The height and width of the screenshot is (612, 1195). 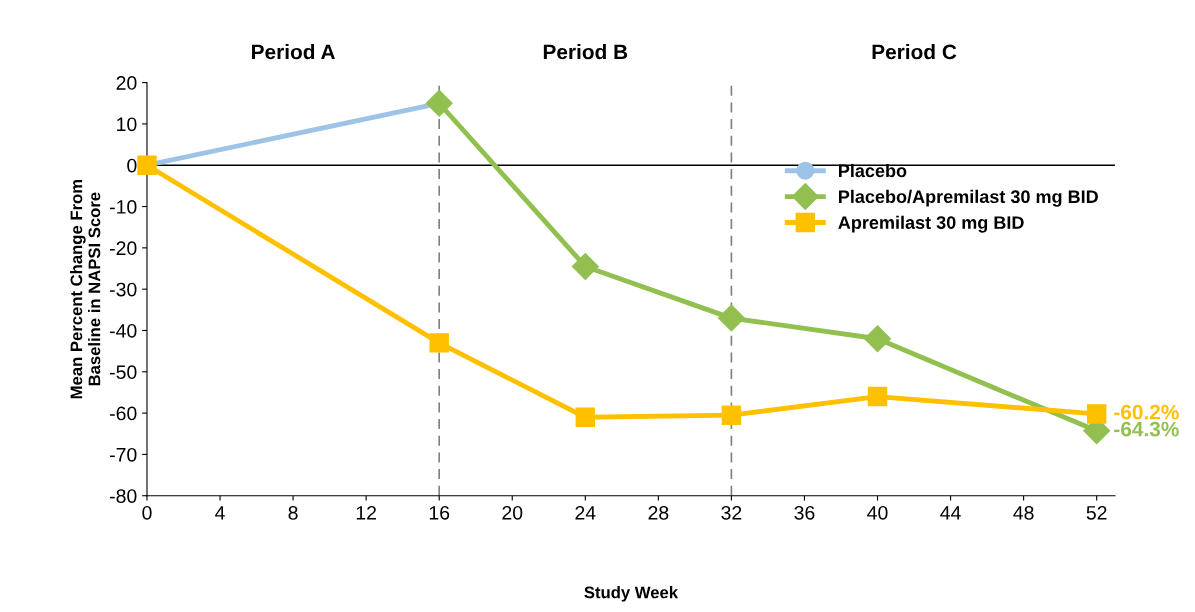 What do you see at coordinates (950, 513) in the screenshot?
I see `x-tick-label: 44` at bounding box center [950, 513].